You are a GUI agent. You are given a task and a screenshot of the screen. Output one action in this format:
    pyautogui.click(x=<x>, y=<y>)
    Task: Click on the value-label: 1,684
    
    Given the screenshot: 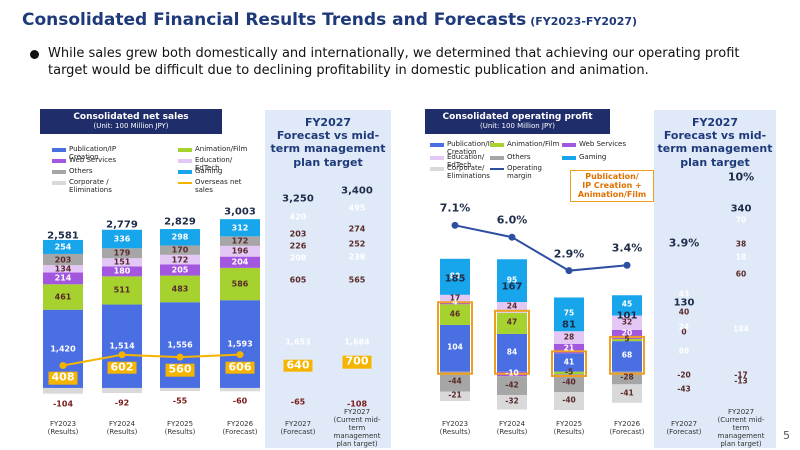 What is the action you would take?
    pyautogui.click(x=357, y=341)
    